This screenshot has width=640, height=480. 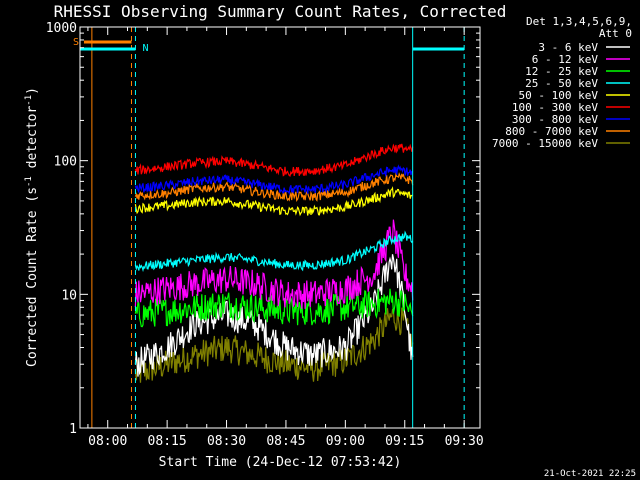 What do you see at coordinates (65, 162) in the screenshot?
I see `y-tick-label-2: 100` at bounding box center [65, 162].